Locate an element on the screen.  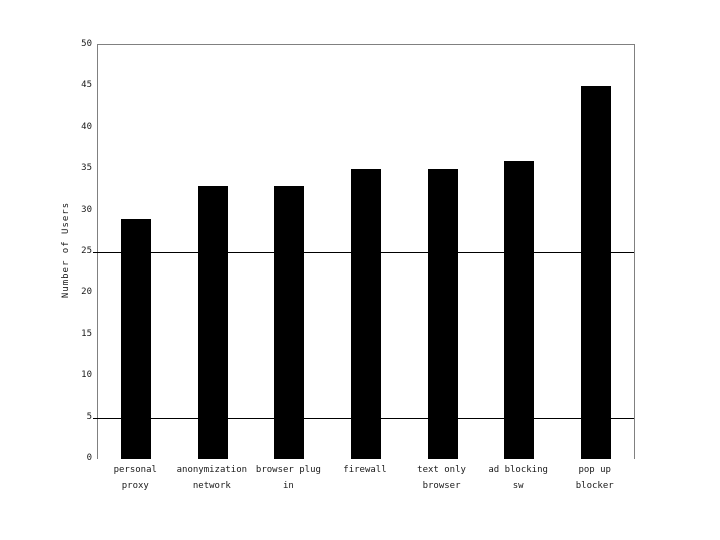
y-tick-label-30: 30 is located at coordinates (86, 209).